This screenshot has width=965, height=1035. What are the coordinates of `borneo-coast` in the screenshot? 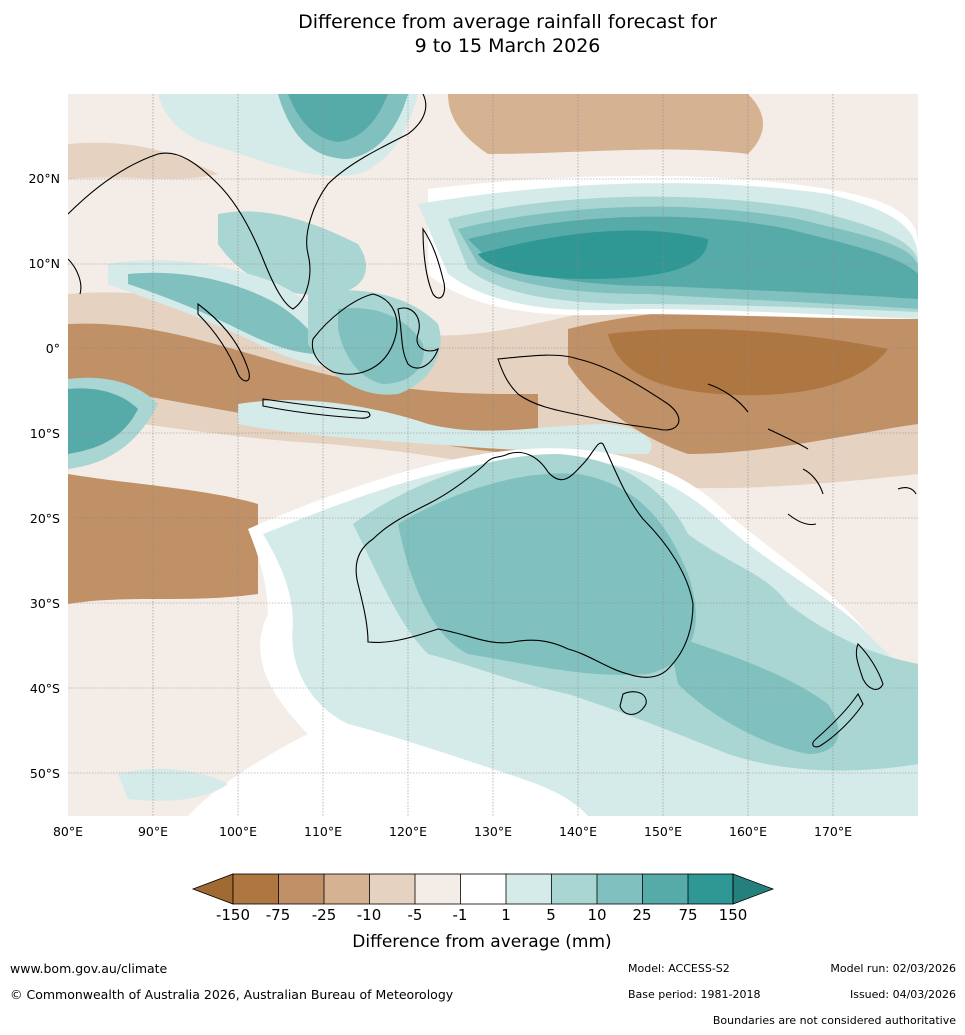 It's located at (354, 334).